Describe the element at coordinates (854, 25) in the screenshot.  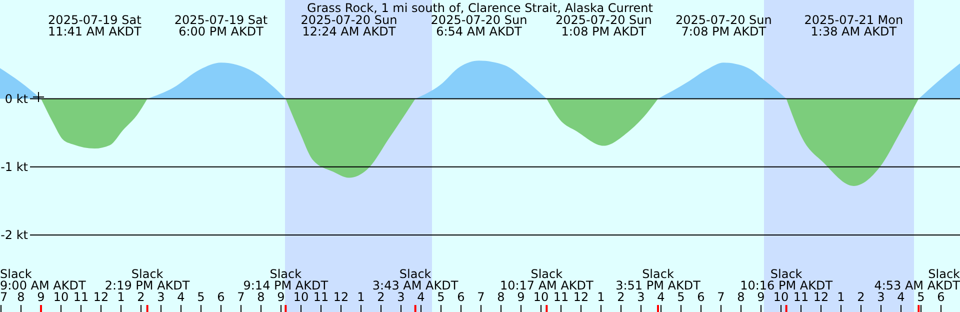
I see `annotation: 2025-07-21 Mon 1:38 AM AKDT` at that location.